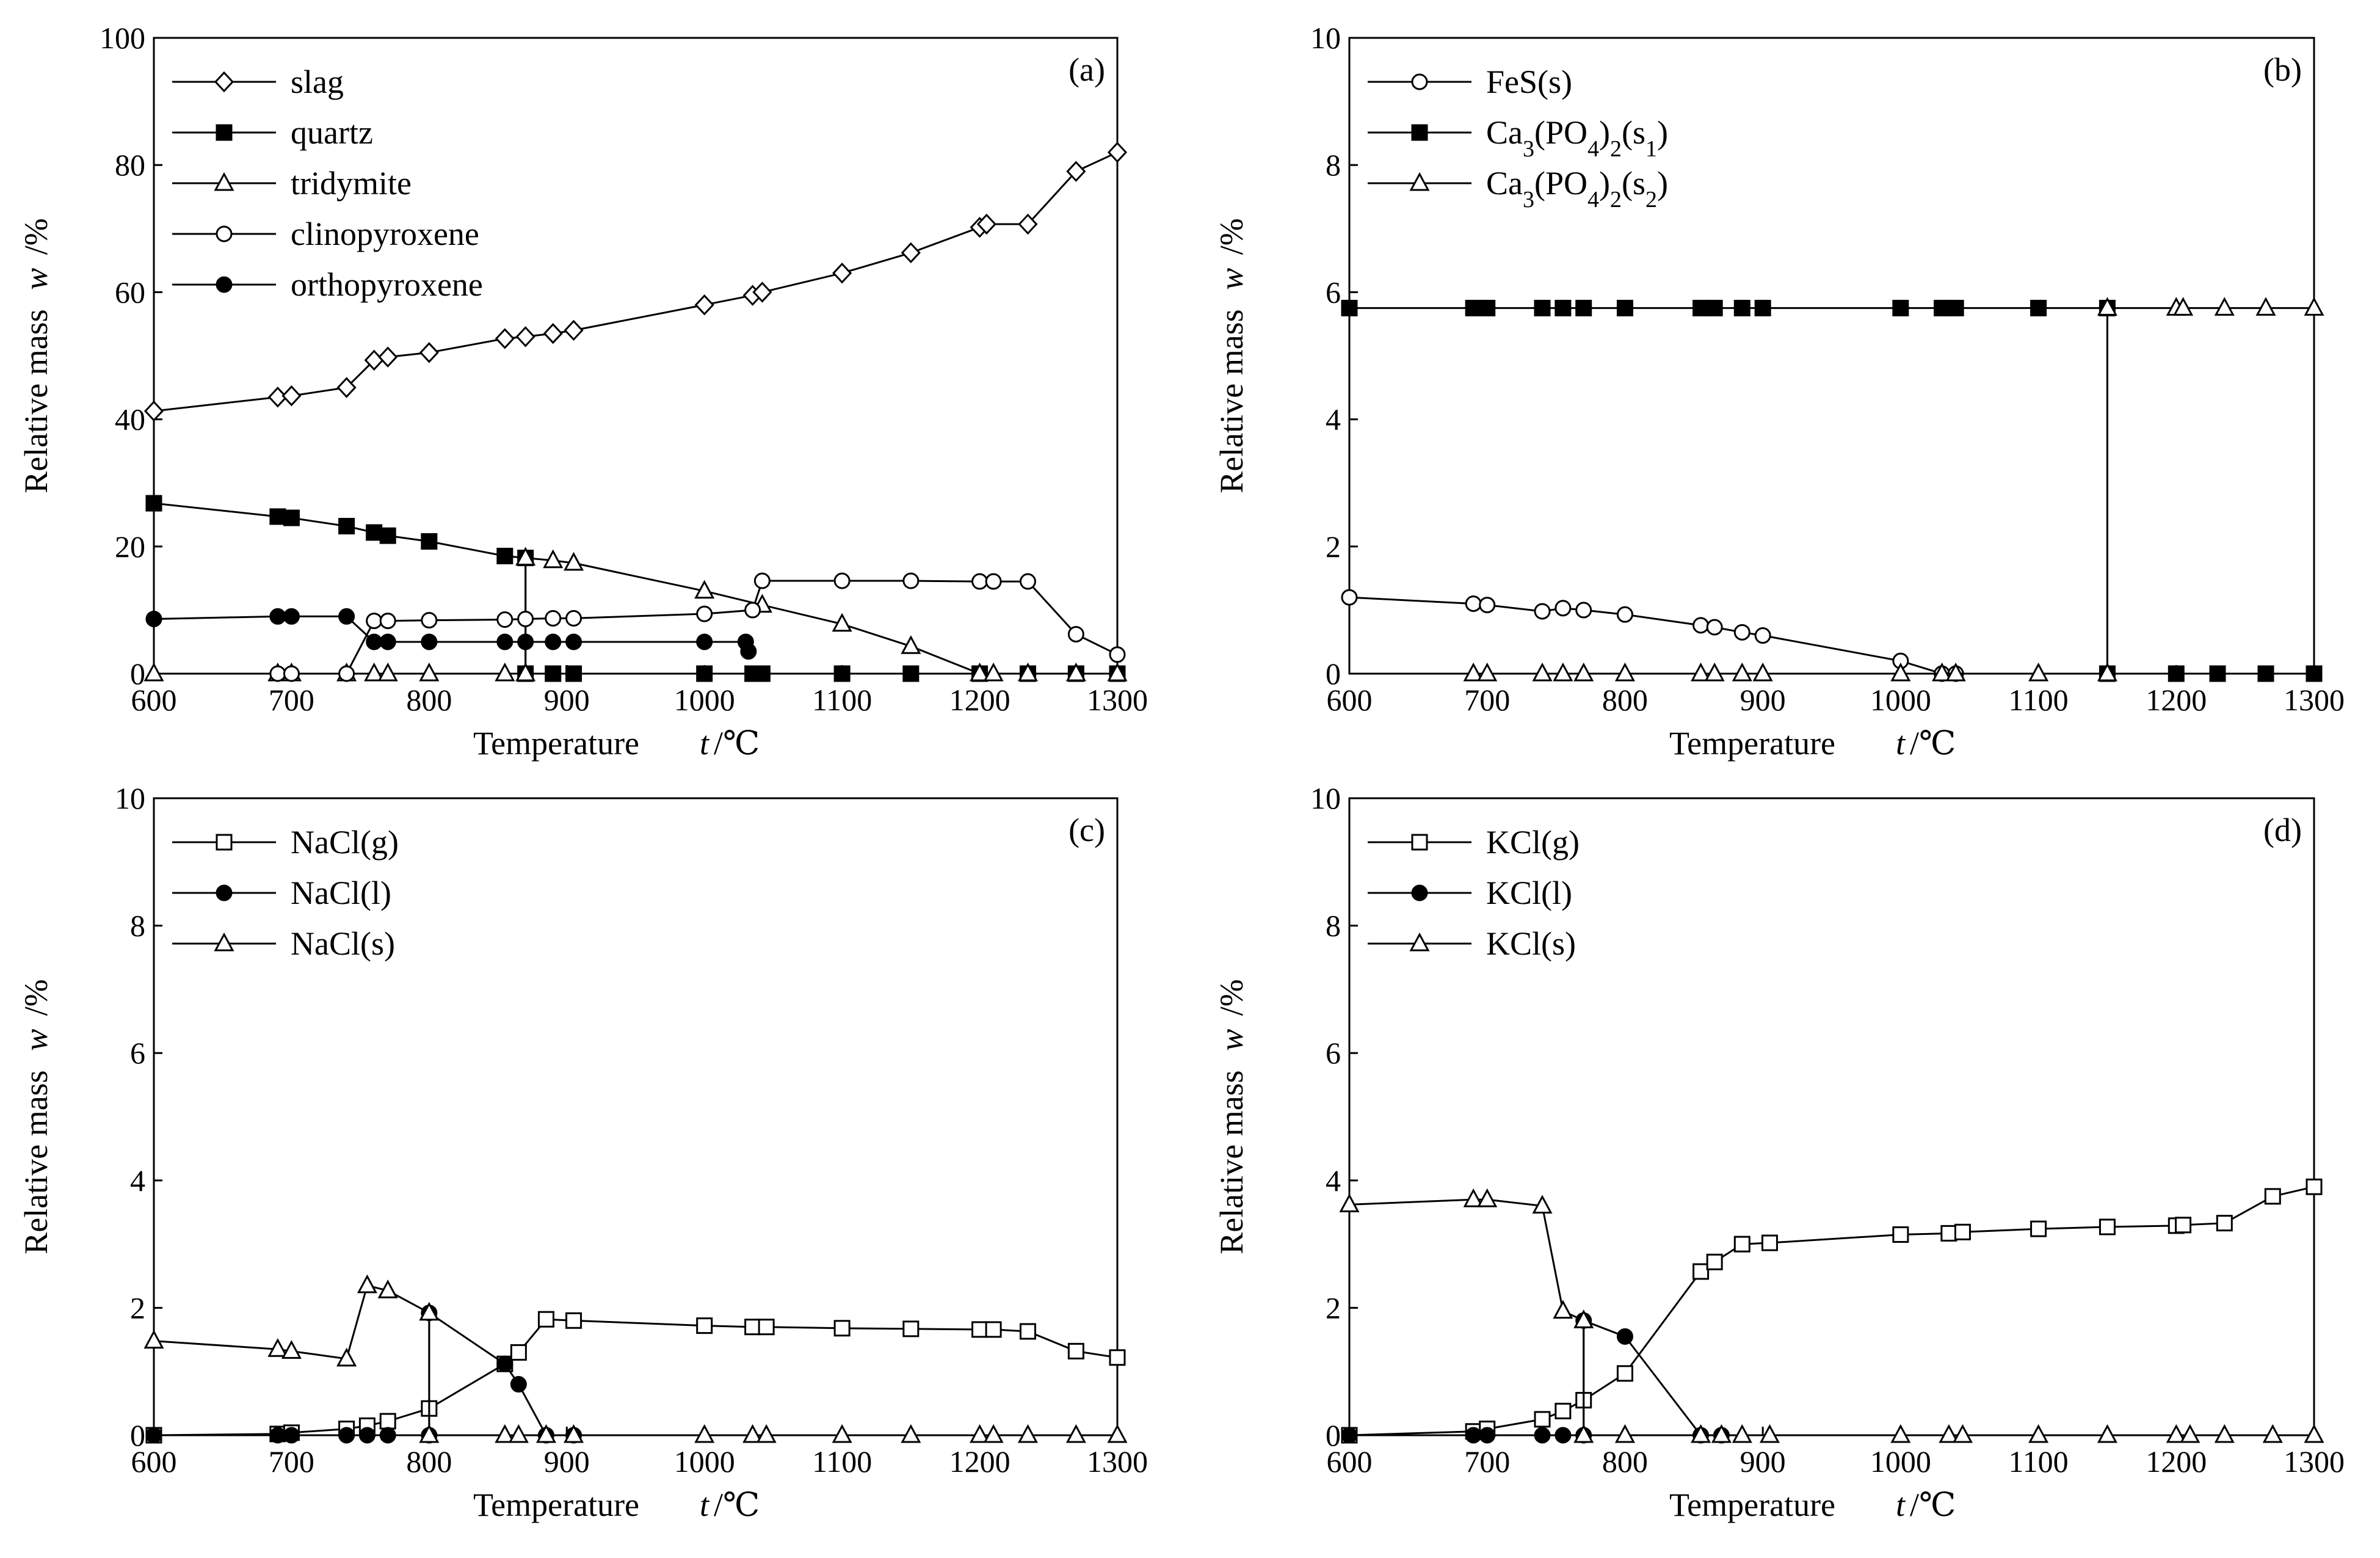 Image resolution: width=2380 pixels, height=1558 pixels. What do you see at coordinates (387, 284) in the screenshot?
I see `legend-label: orthopyroxene` at bounding box center [387, 284].